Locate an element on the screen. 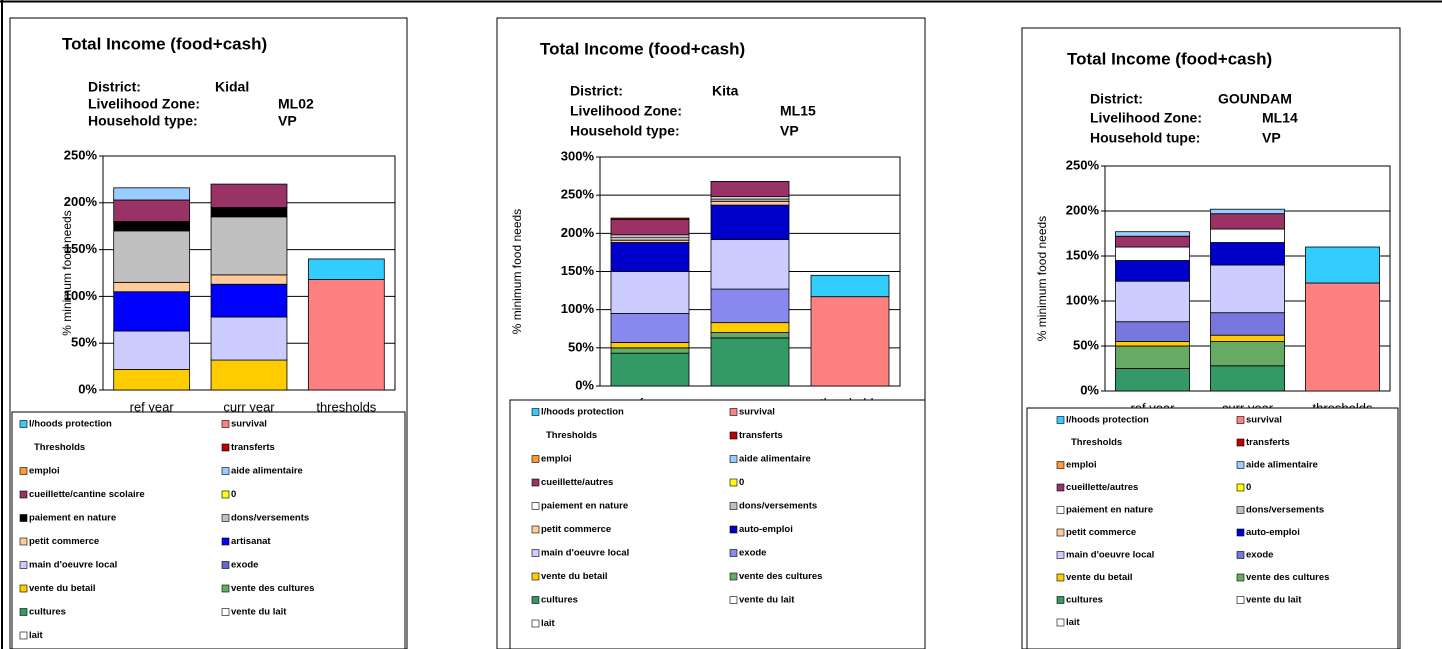 This screenshot has width=1442, height=649. y-tick-label: 100% is located at coordinates (578, 308).